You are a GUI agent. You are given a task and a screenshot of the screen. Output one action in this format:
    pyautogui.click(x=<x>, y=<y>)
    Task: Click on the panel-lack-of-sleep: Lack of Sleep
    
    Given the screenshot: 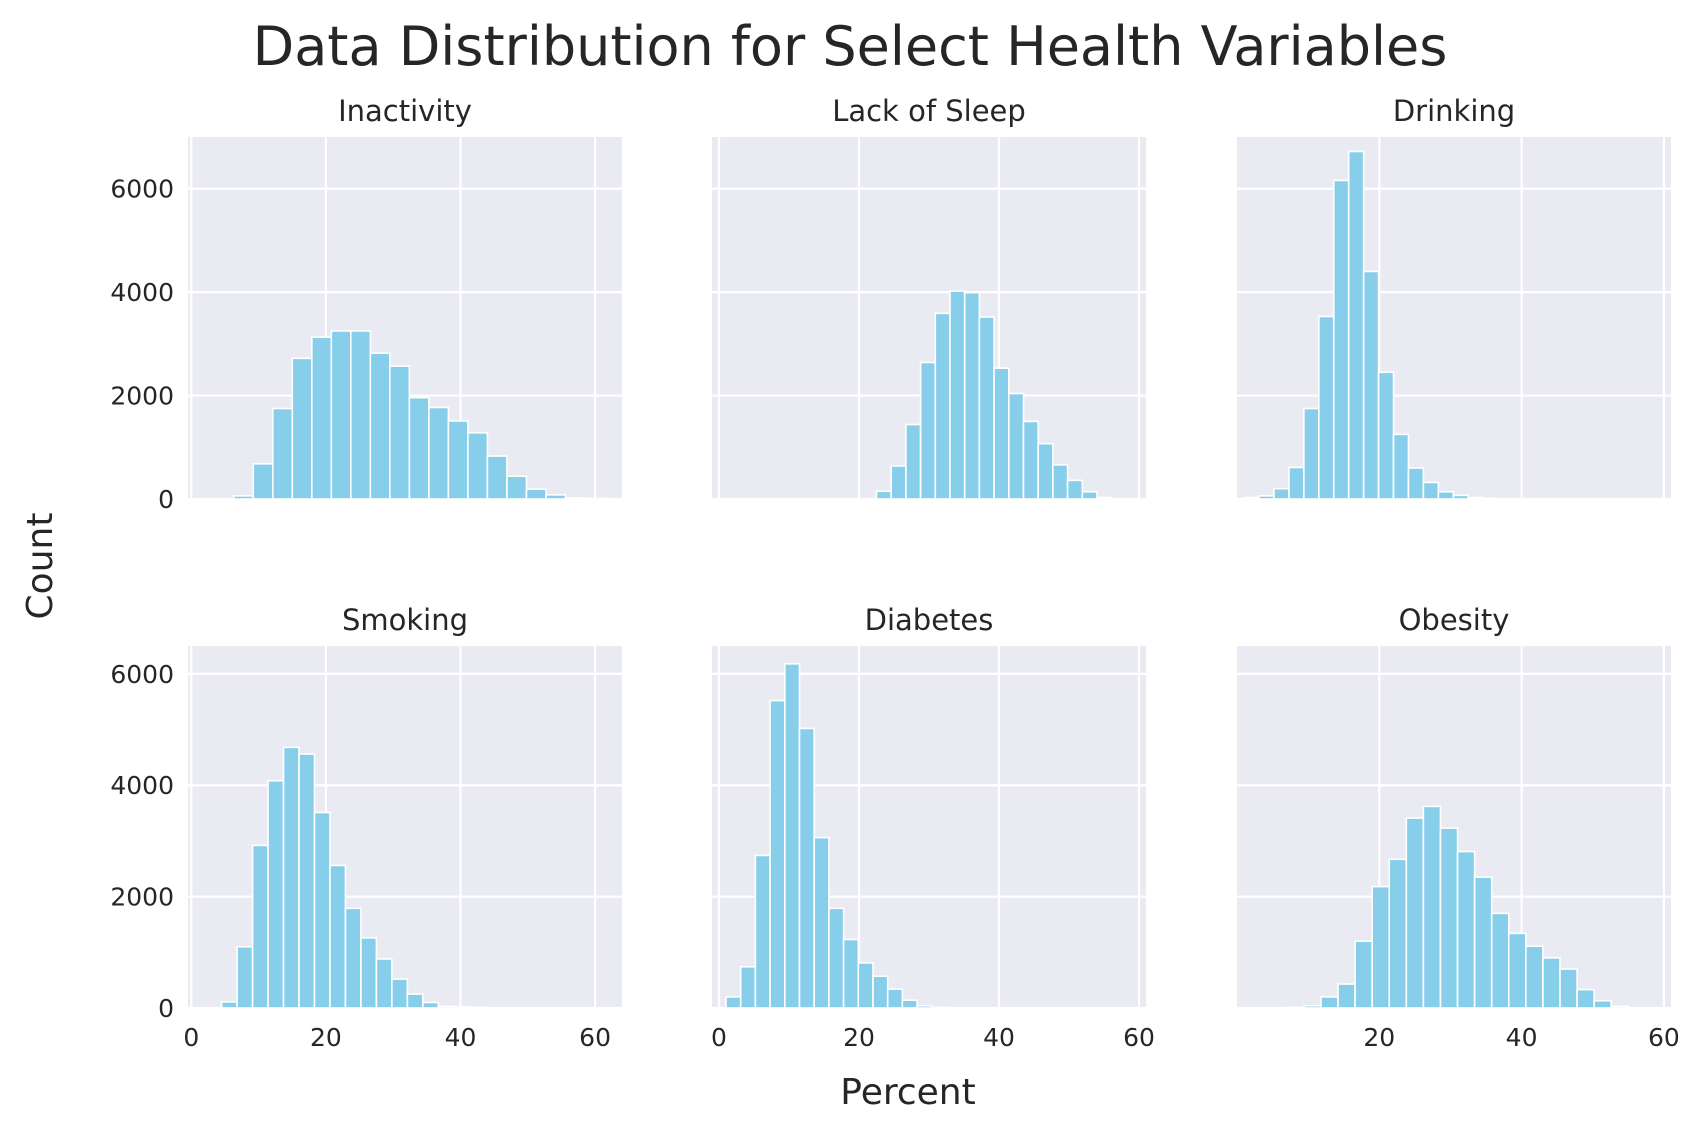 What is the action you would take?
    pyautogui.click(x=929, y=297)
    